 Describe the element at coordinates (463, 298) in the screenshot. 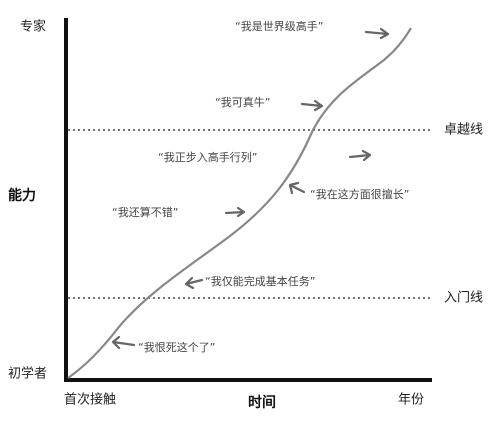

I see `line-label: 入门线` at that location.